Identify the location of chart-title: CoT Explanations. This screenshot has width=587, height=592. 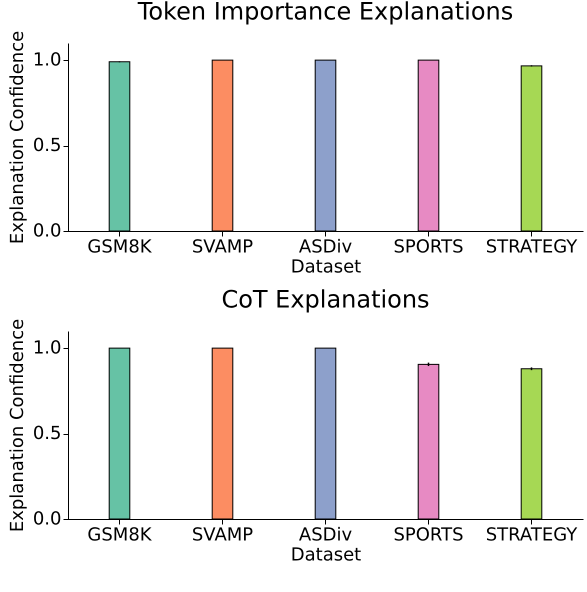
(325, 299).